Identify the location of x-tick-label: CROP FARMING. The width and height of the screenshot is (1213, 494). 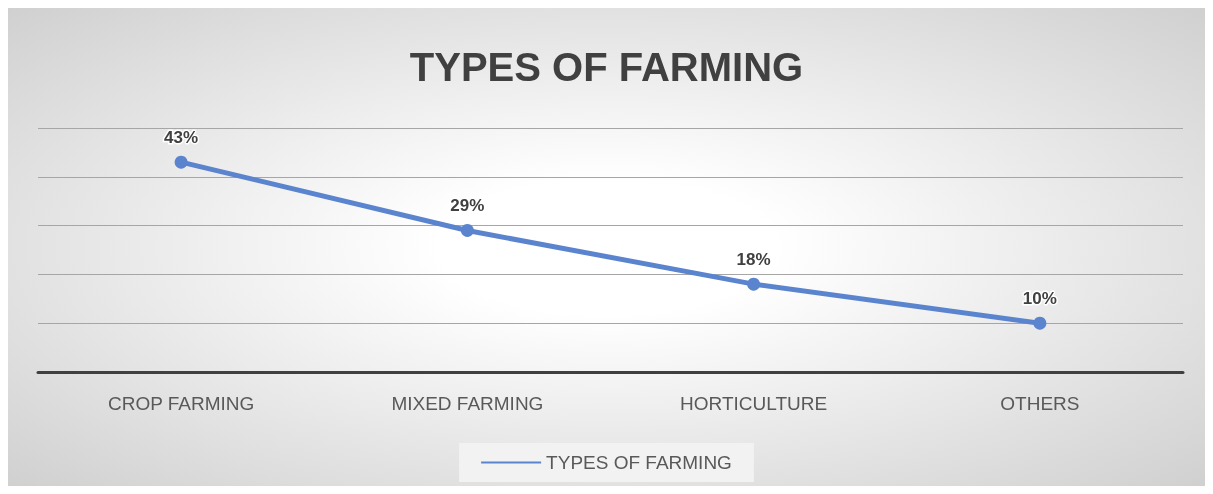
(181, 403).